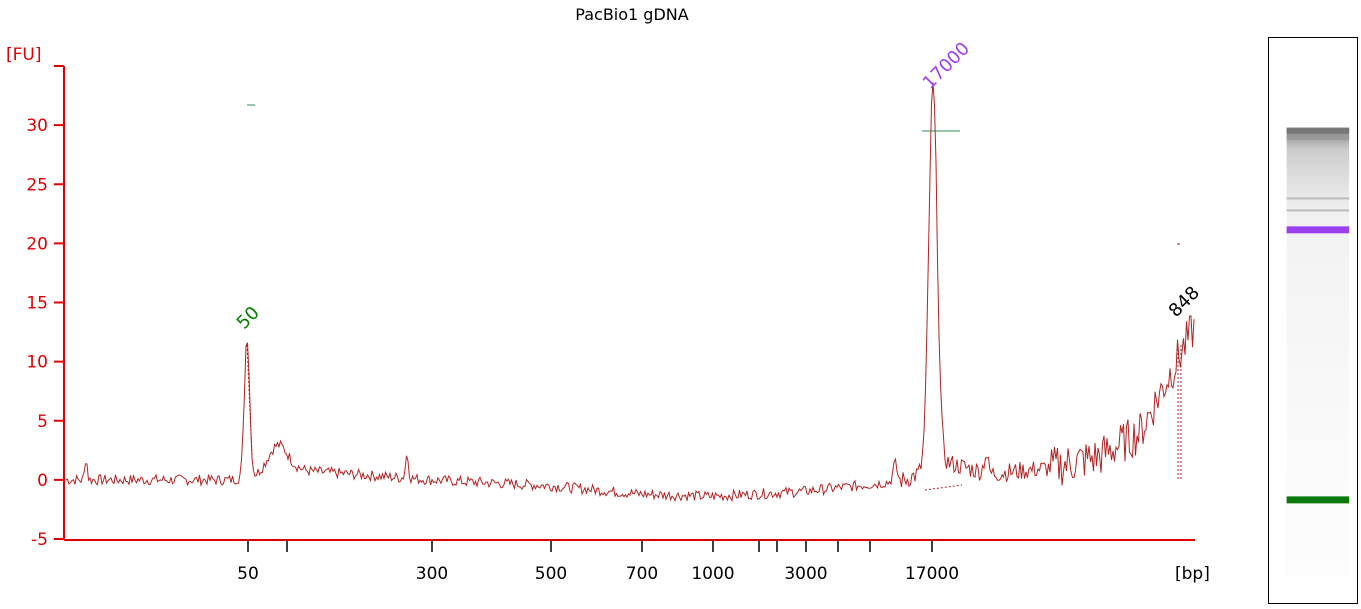  What do you see at coordinates (248, 574) in the screenshot?
I see `x-tick-label: 50` at bounding box center [248, 574].